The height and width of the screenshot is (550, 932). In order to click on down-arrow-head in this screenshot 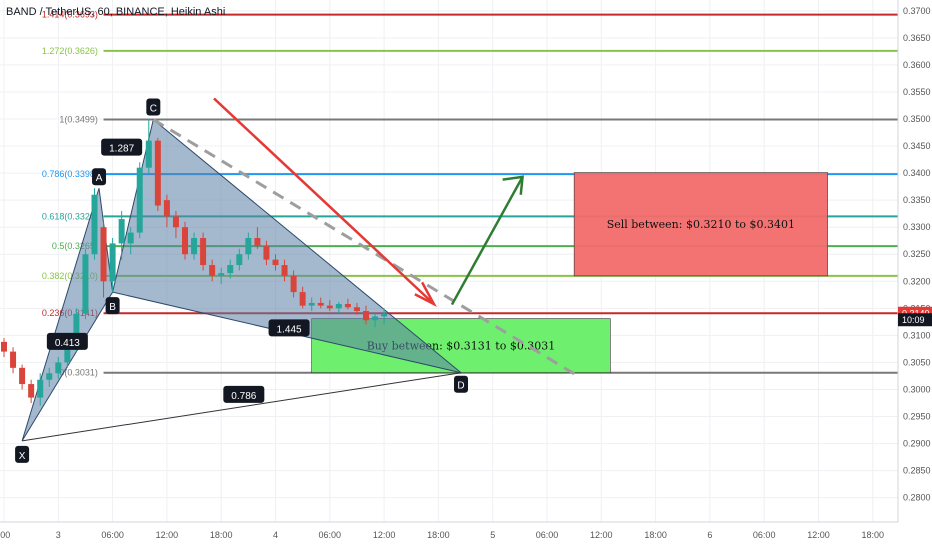, I will do `click(425, 294)`.